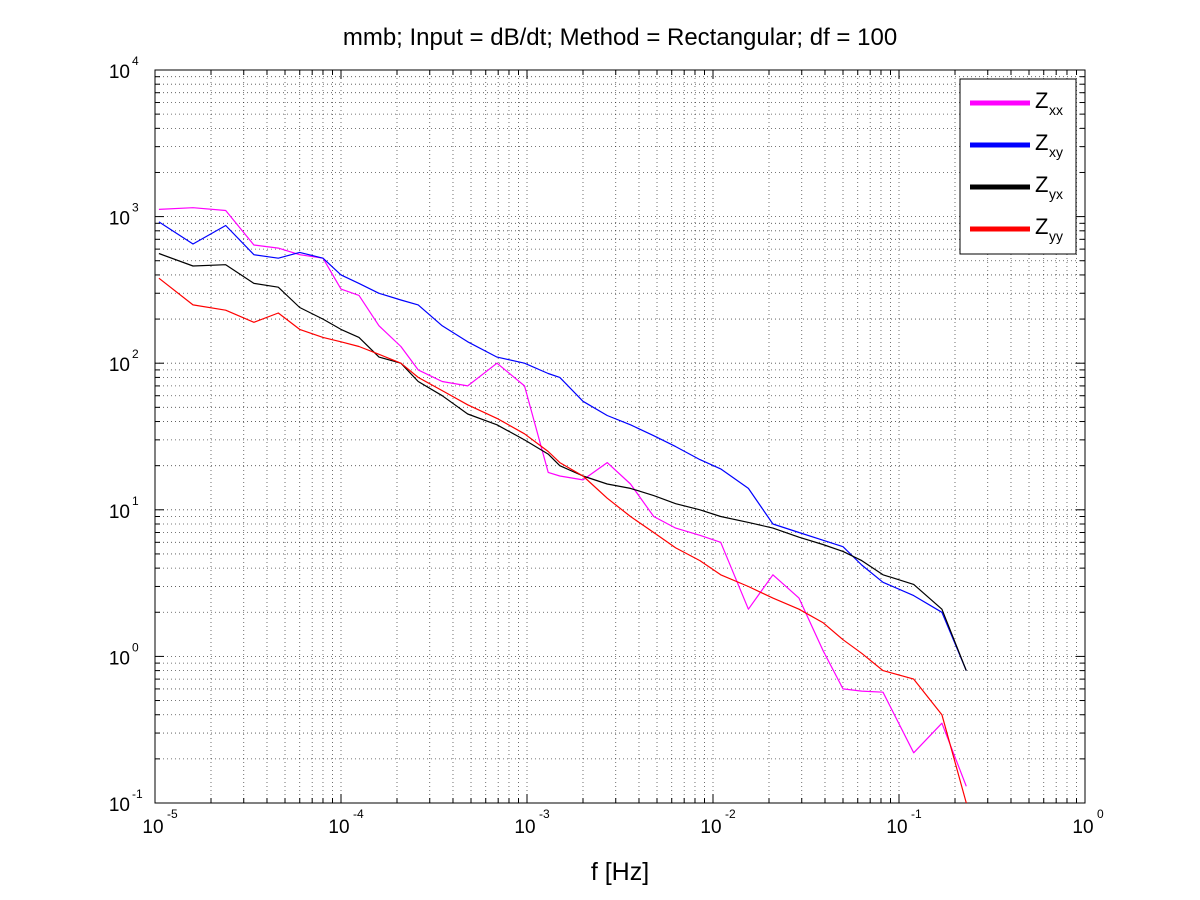 This screenshot has height=900, width=1200. Describe the element at coordinates (1056, 110) in the screenshot. I see `legend-subscript-zxx: xx` at that location.